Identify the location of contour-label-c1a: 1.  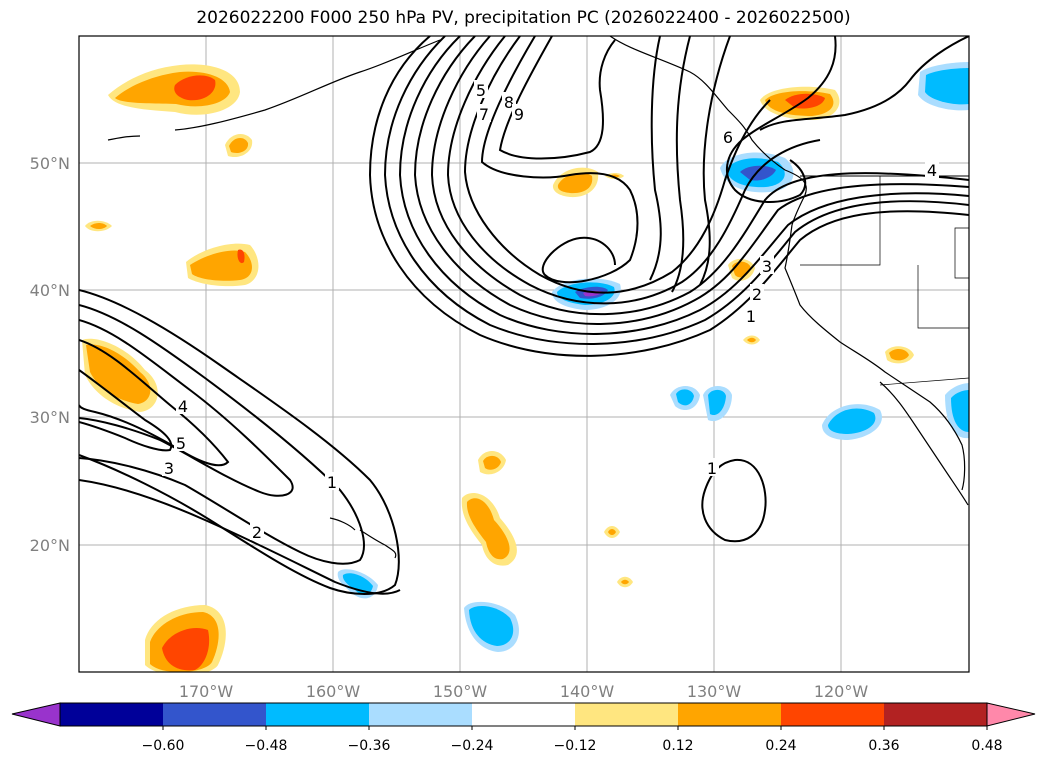
(712, 468).